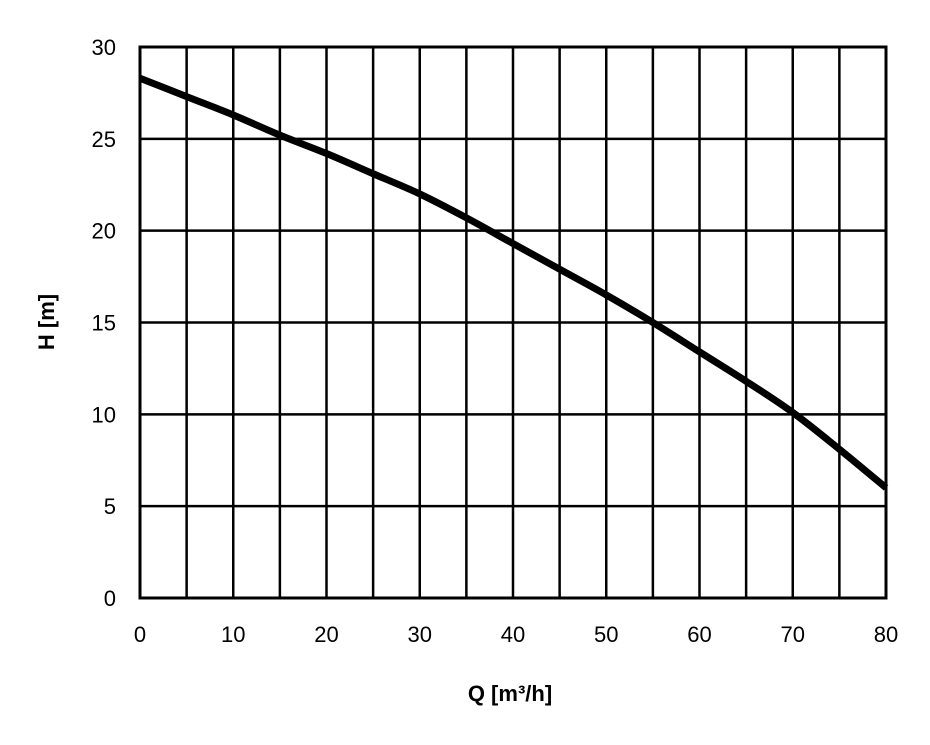  I want to click on x-tick-label: 30, so click(420, 634).